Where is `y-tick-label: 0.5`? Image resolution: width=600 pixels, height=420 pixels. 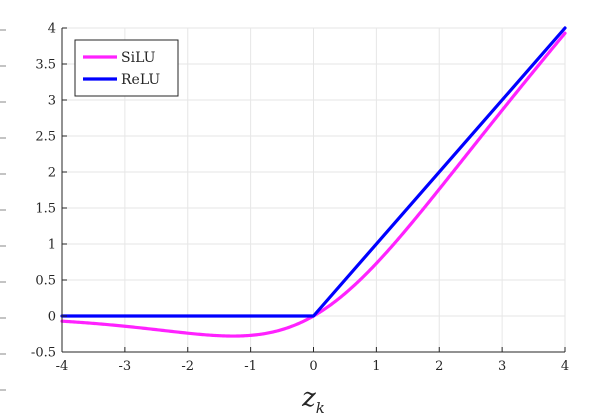
y-tick-label: 0.5 is located at coordinates (45, 281).